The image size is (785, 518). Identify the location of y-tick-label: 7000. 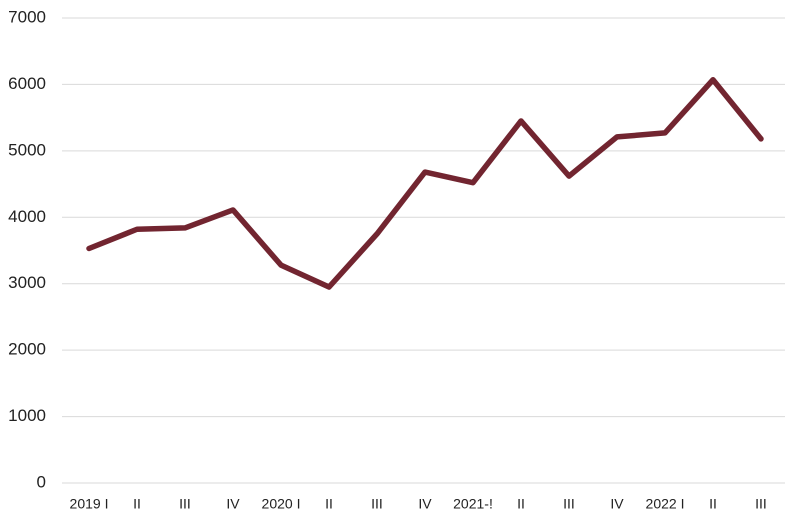
(27, 16).